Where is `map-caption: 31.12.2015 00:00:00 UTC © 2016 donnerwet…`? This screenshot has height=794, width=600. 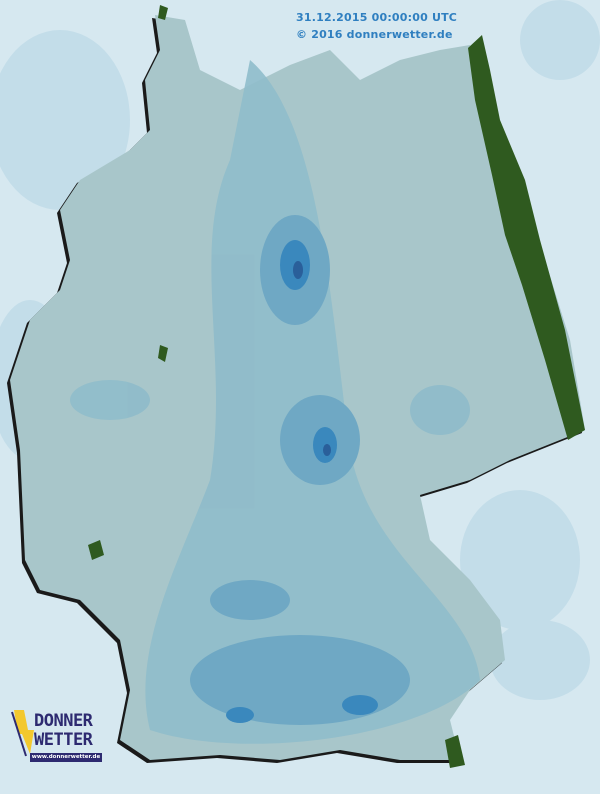
map-caption: 31.12.2015 00:00:00 UTC © 2016 donnerwet… is located at coordinates (376, 26).